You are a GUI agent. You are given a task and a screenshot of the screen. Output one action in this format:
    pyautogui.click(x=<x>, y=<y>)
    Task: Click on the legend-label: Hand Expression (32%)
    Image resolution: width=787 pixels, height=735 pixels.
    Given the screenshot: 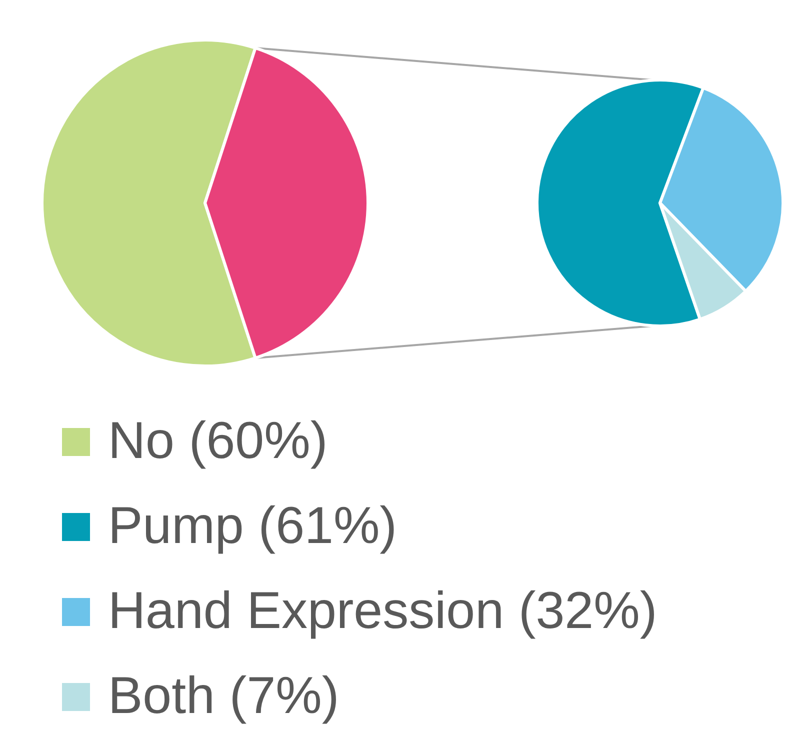 What is the action you would take?
    pyautogui.click(x=383, y=611)
    